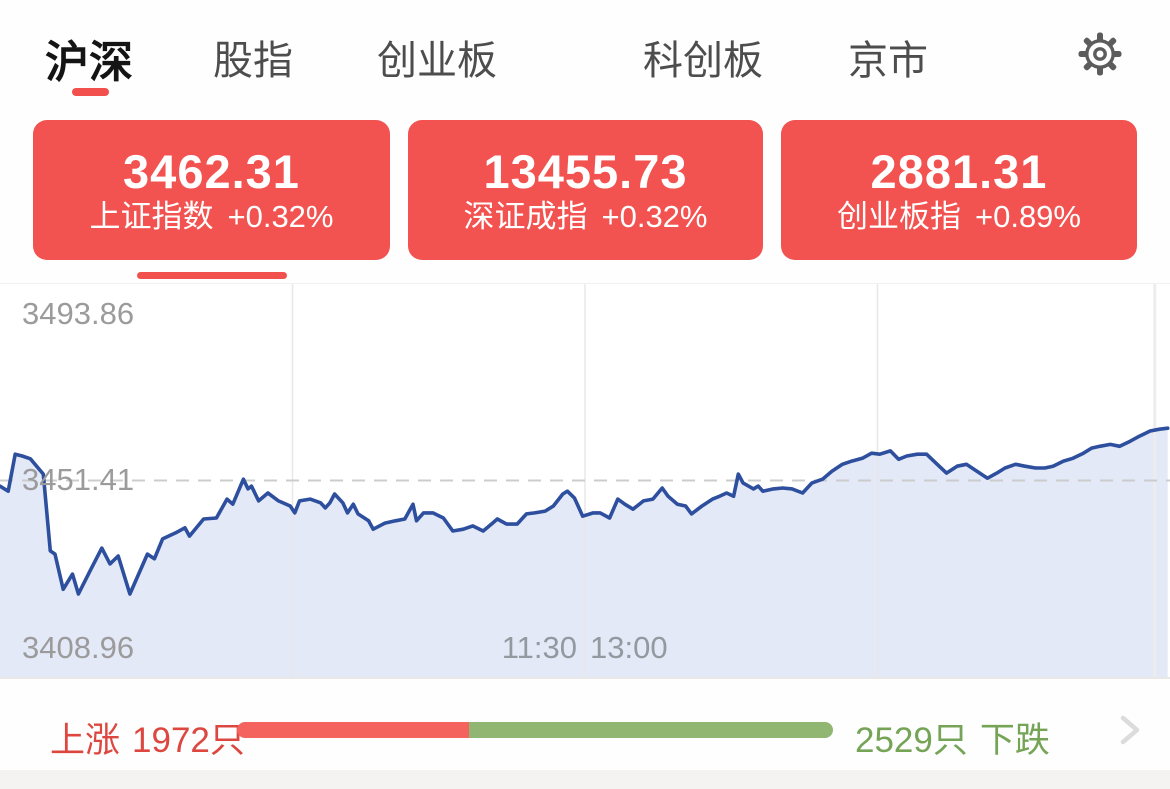 This screenshot has width=1170, height=789. I want to click on gear-icon, so click(1100, 54).